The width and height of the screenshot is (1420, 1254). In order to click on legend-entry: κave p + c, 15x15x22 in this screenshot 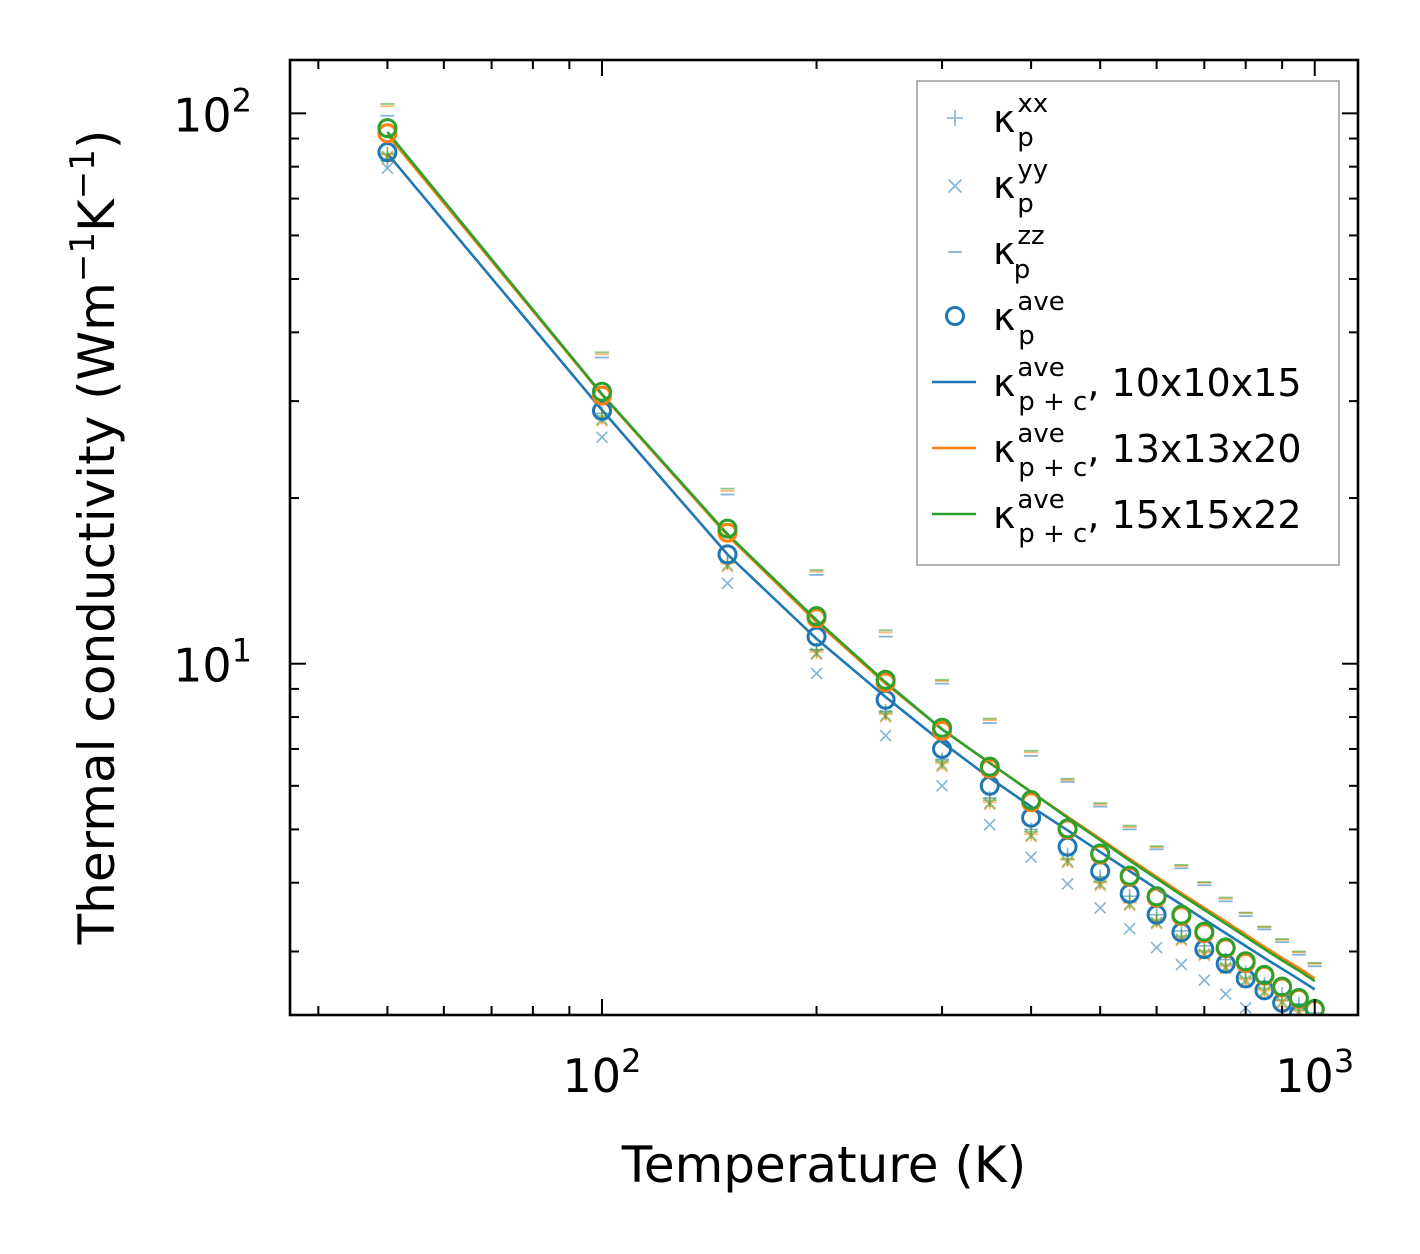, I will do `click(1117, 517)`.